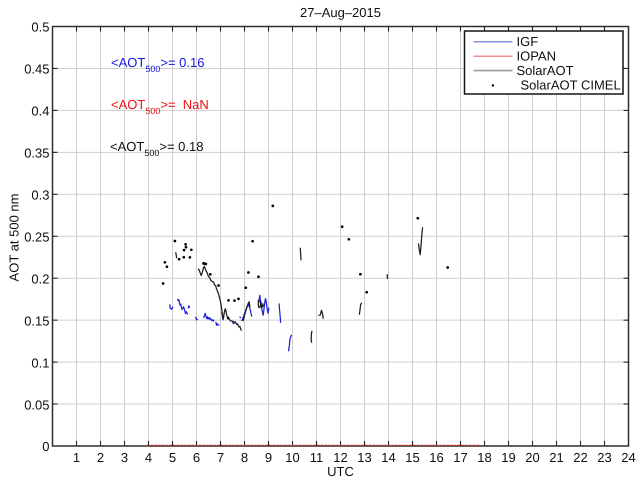 This screenshot has height=480, width=640. Describe the element at coordinates (532, 457) in the screenshot. I see `svg-text: 20` at that location.